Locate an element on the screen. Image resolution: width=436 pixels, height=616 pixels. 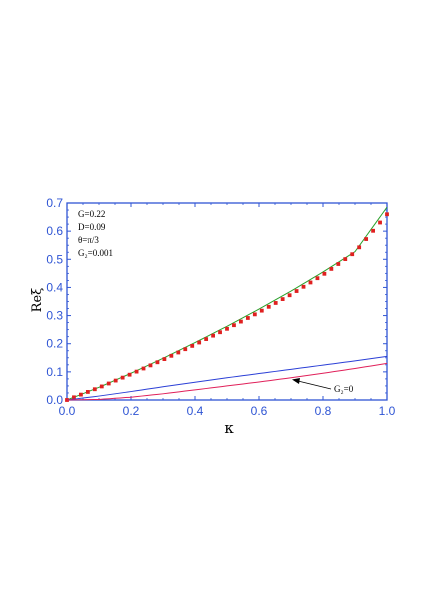
param-label-g: G=0.22 is located at coordinates (91, 214).